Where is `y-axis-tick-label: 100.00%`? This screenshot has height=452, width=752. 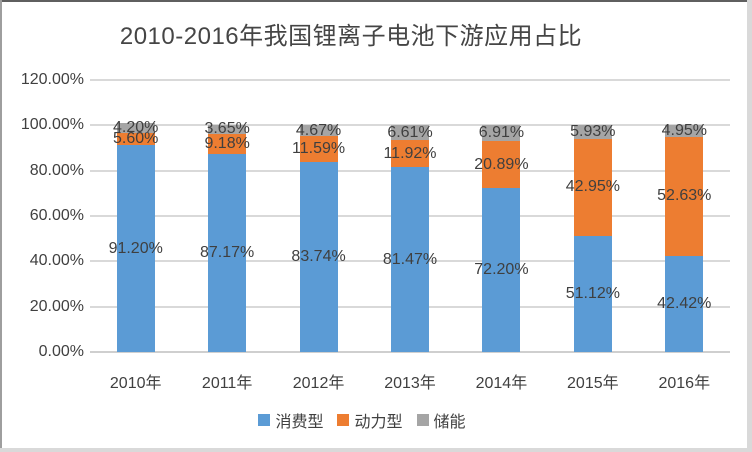
y-axis-tick-label: 100.00% is located at coordinates (52, 125).